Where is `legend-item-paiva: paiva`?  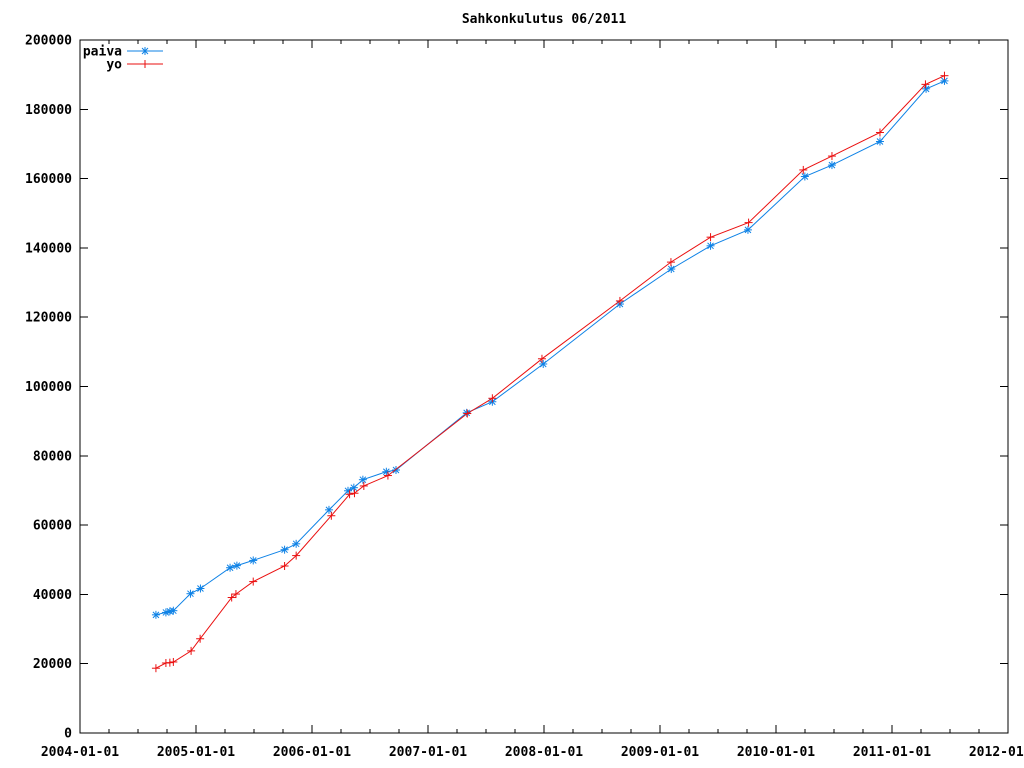
legend-item-paiva: paiva is located at coordinates (123, 52).